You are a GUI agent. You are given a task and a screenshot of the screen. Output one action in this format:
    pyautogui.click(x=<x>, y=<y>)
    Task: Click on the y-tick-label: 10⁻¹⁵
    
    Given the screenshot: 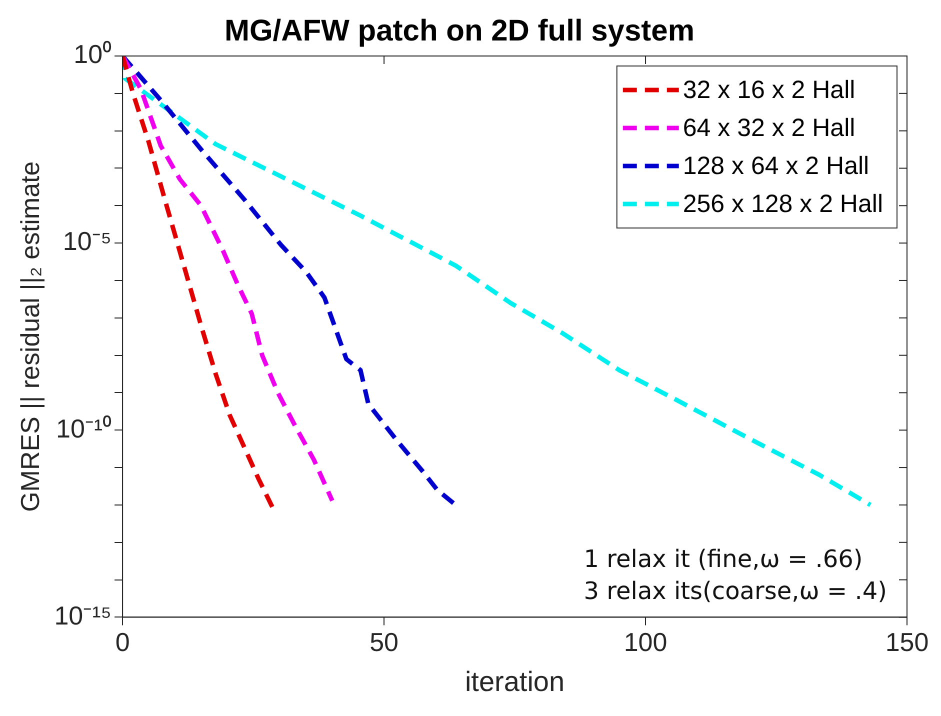 What is the action you would take?
    pyautogui.click(x=83, y=615)
    